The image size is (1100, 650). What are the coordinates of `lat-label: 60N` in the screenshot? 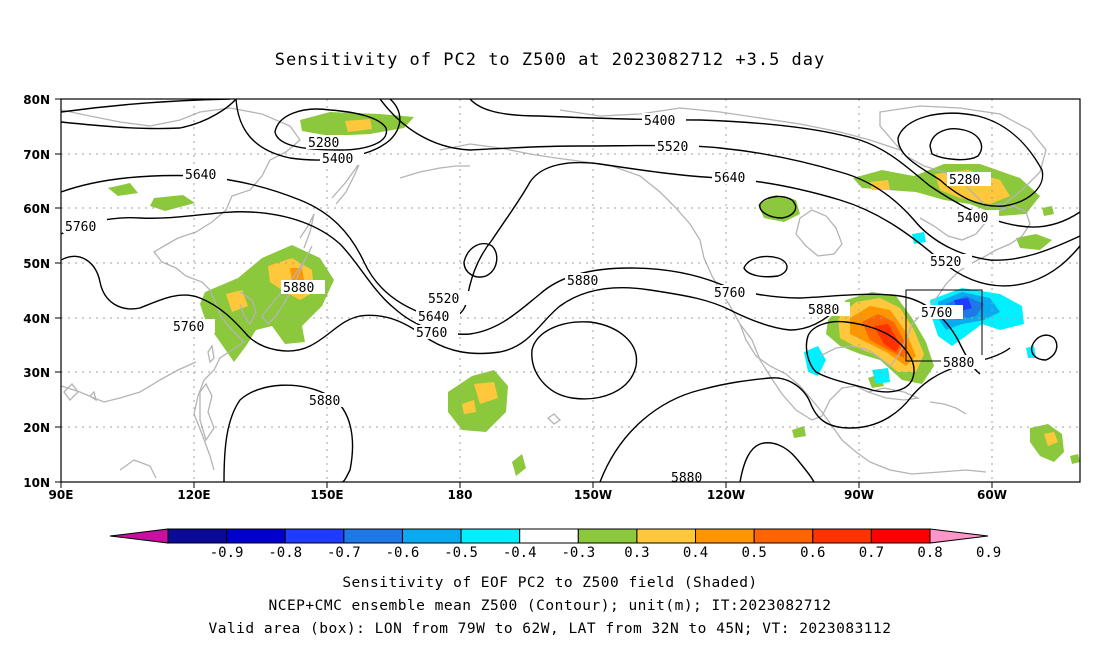 It's located at (36, 209).